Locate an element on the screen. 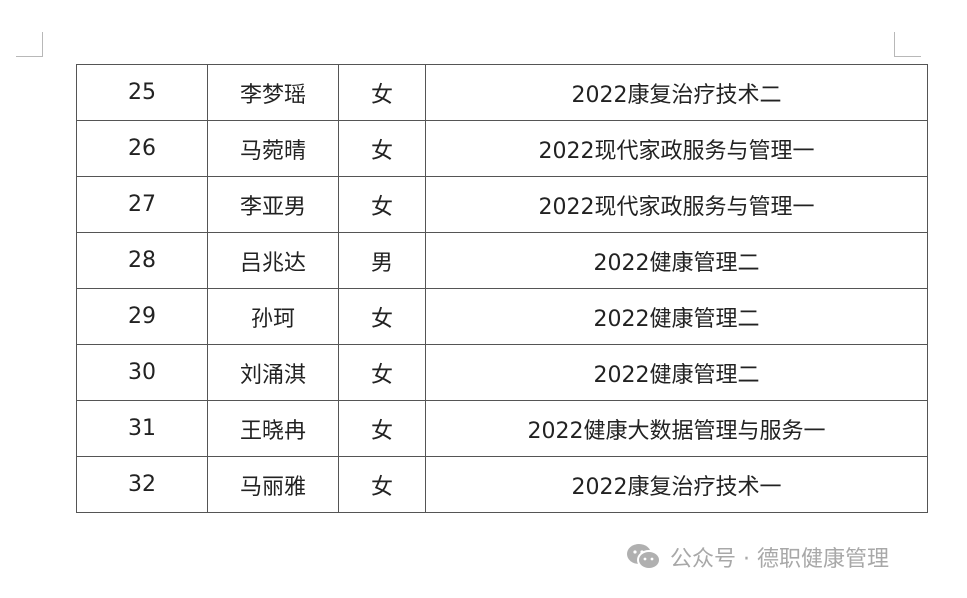 The height and width of the screenshot is (598, 967). row-number-cell: 31 is located at coordinates (142, 428).